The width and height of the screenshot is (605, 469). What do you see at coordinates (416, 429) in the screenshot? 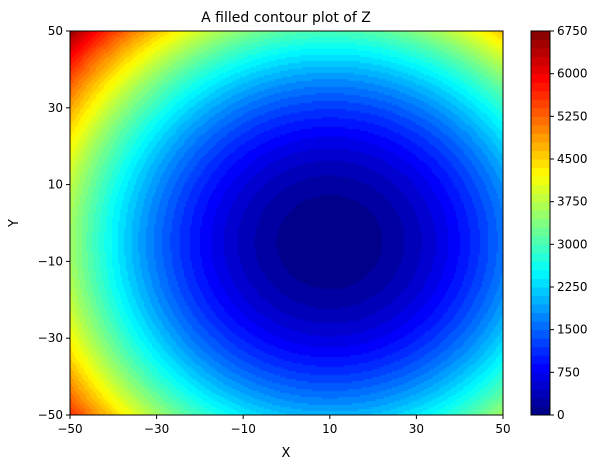
I see `x-tick-label: 30` at bounding box center [416, 429].